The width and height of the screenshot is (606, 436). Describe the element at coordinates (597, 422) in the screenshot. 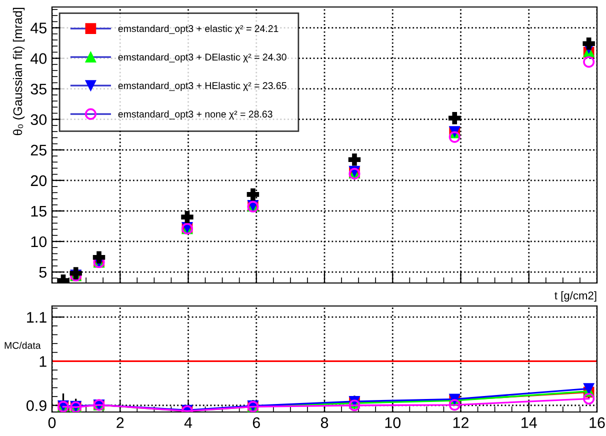

I see `x-tick-label: 16` at that location.